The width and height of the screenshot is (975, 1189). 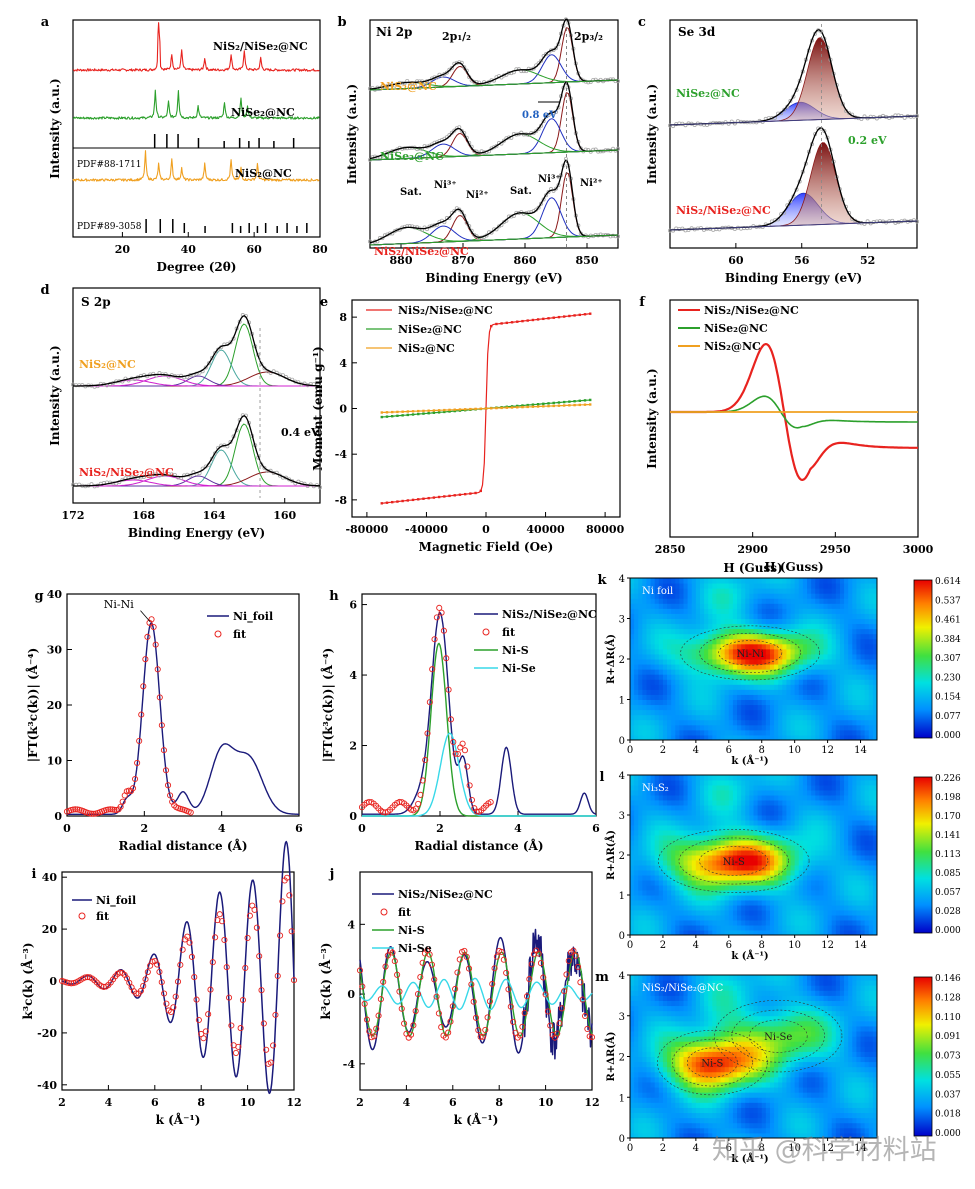 I want to click on x-tick-label: 10, so click(x=546, y=1102).